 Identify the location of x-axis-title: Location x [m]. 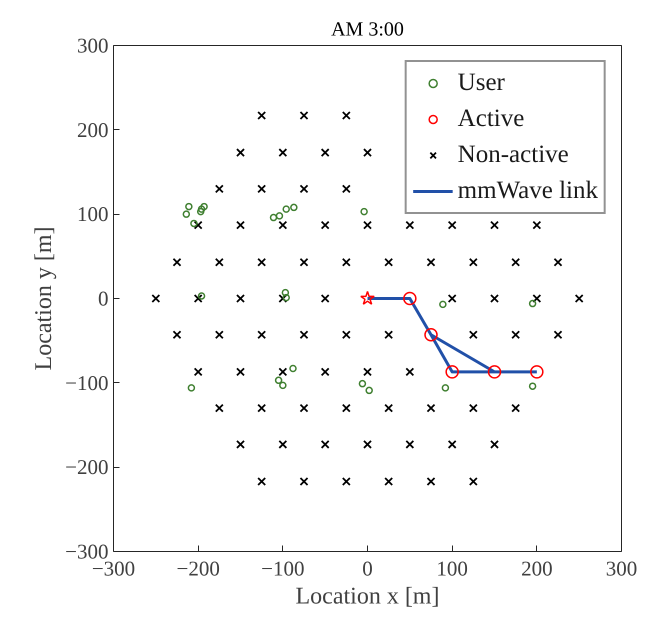
(368, 597).